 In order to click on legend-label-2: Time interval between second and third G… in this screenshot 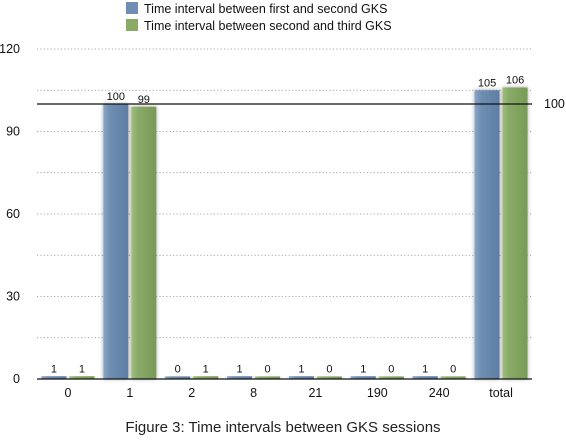, I will do `click(268, 26)`.